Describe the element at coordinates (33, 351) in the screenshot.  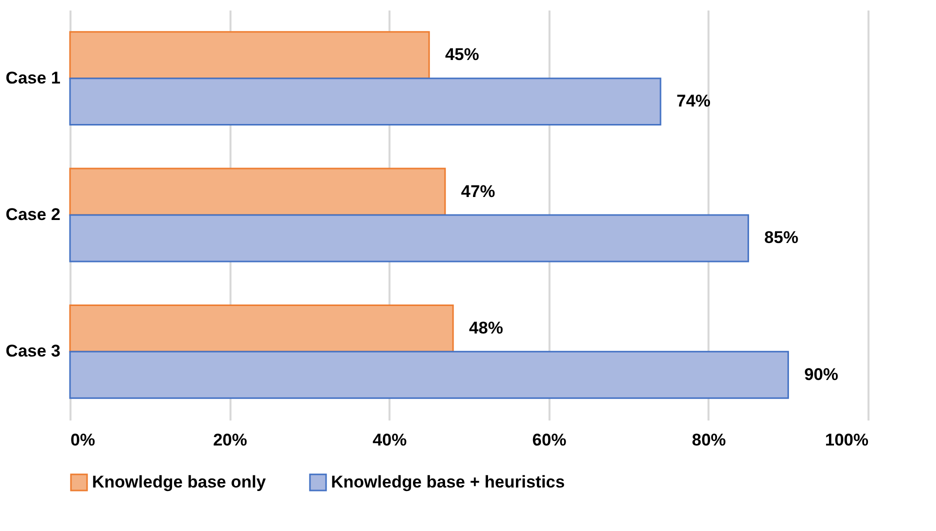
I see `y-tick-label: Case 3` at that location.